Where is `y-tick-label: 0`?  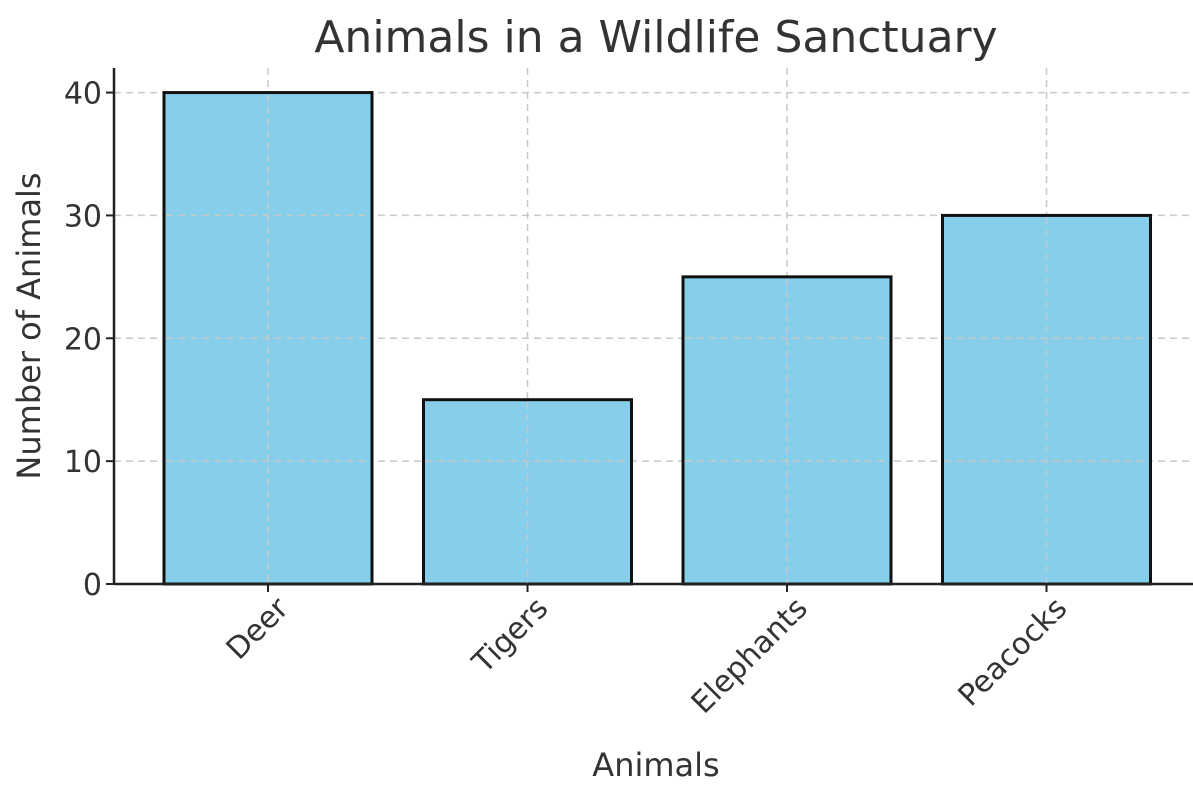
y-tick-label: 0 is located at coordinates (92, 585).